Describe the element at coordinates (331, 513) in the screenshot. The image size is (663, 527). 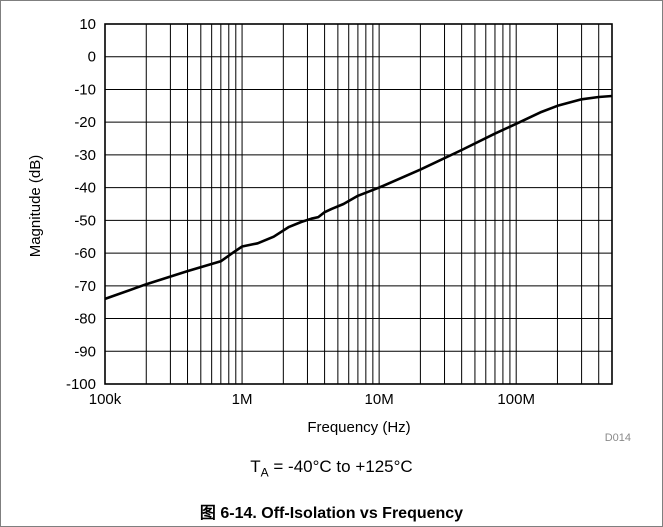
I see `figure-caption: 图 6-14. Off-Isolation vs Frequency` at that location.